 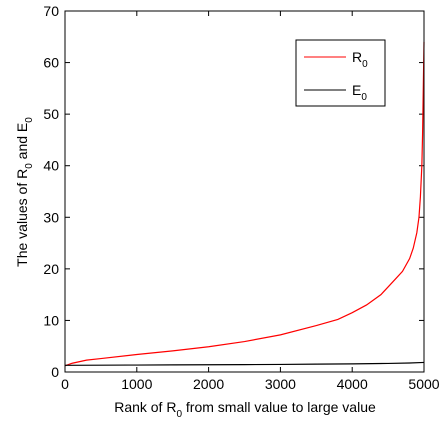 What do you see at coordinates (357, 57) in the screenshot?
I see `legend-label-r0-main: R` at bounding box center [357, 57].